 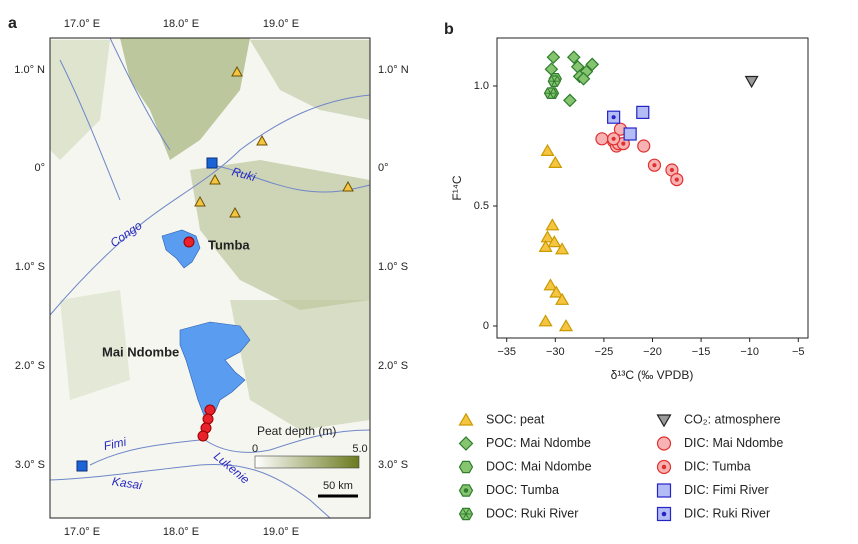 I want to click on river-label: Fimi, so click(x=114, y=444).